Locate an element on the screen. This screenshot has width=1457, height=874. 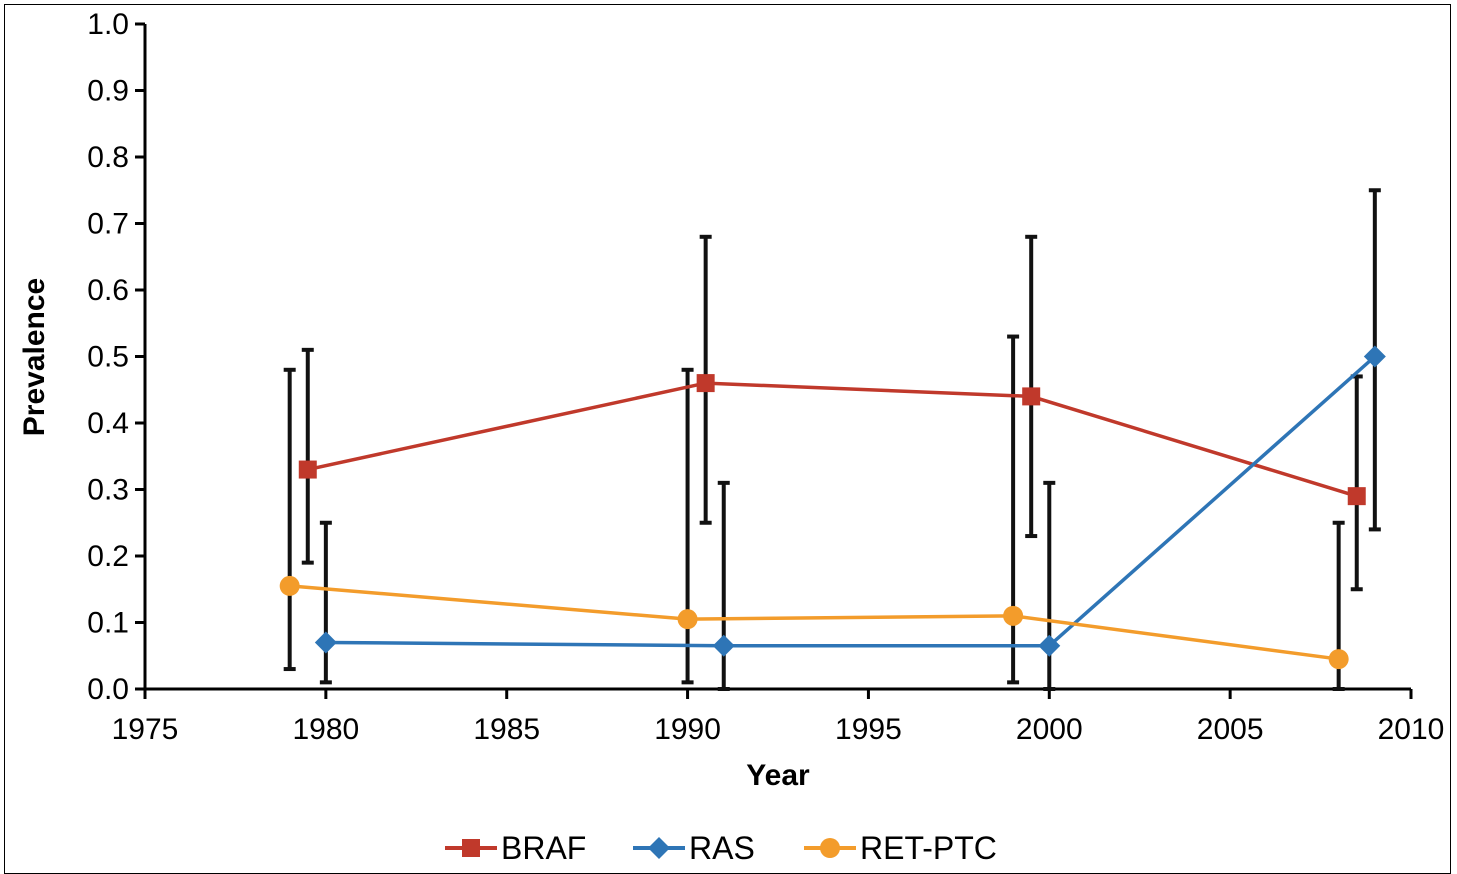
y-tick-label: 0.4 is located at coordinates (108, 423).